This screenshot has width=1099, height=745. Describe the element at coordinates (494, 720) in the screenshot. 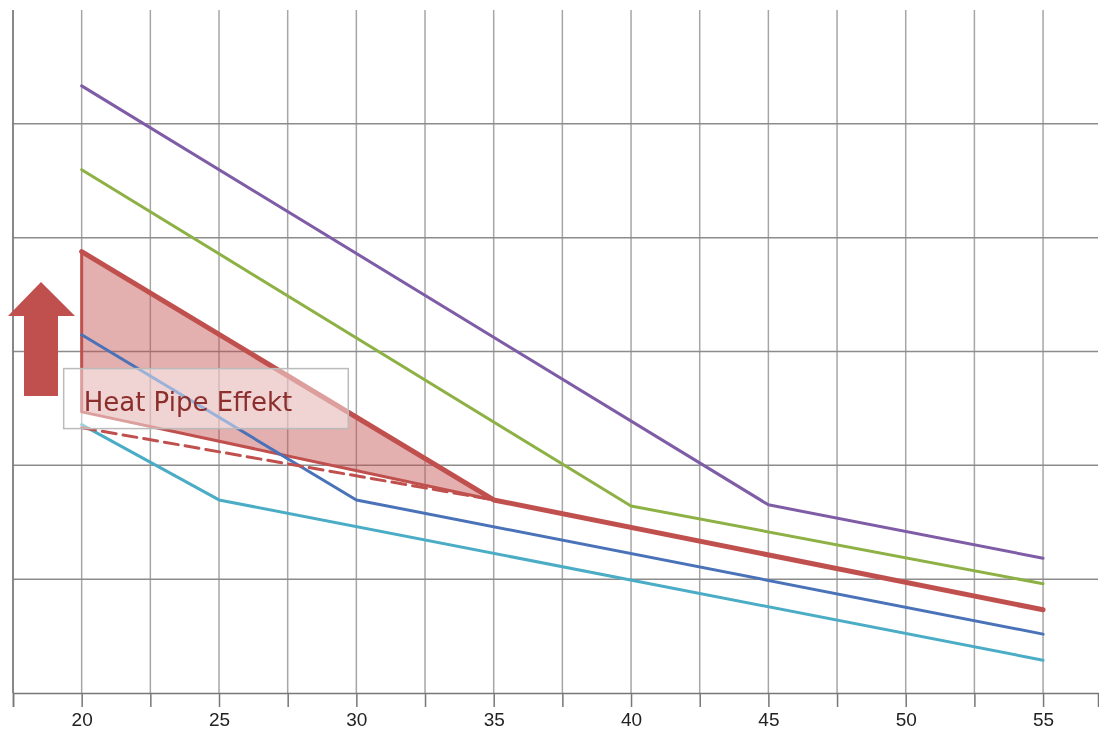

I see `x-tick-label: 35` at that location.